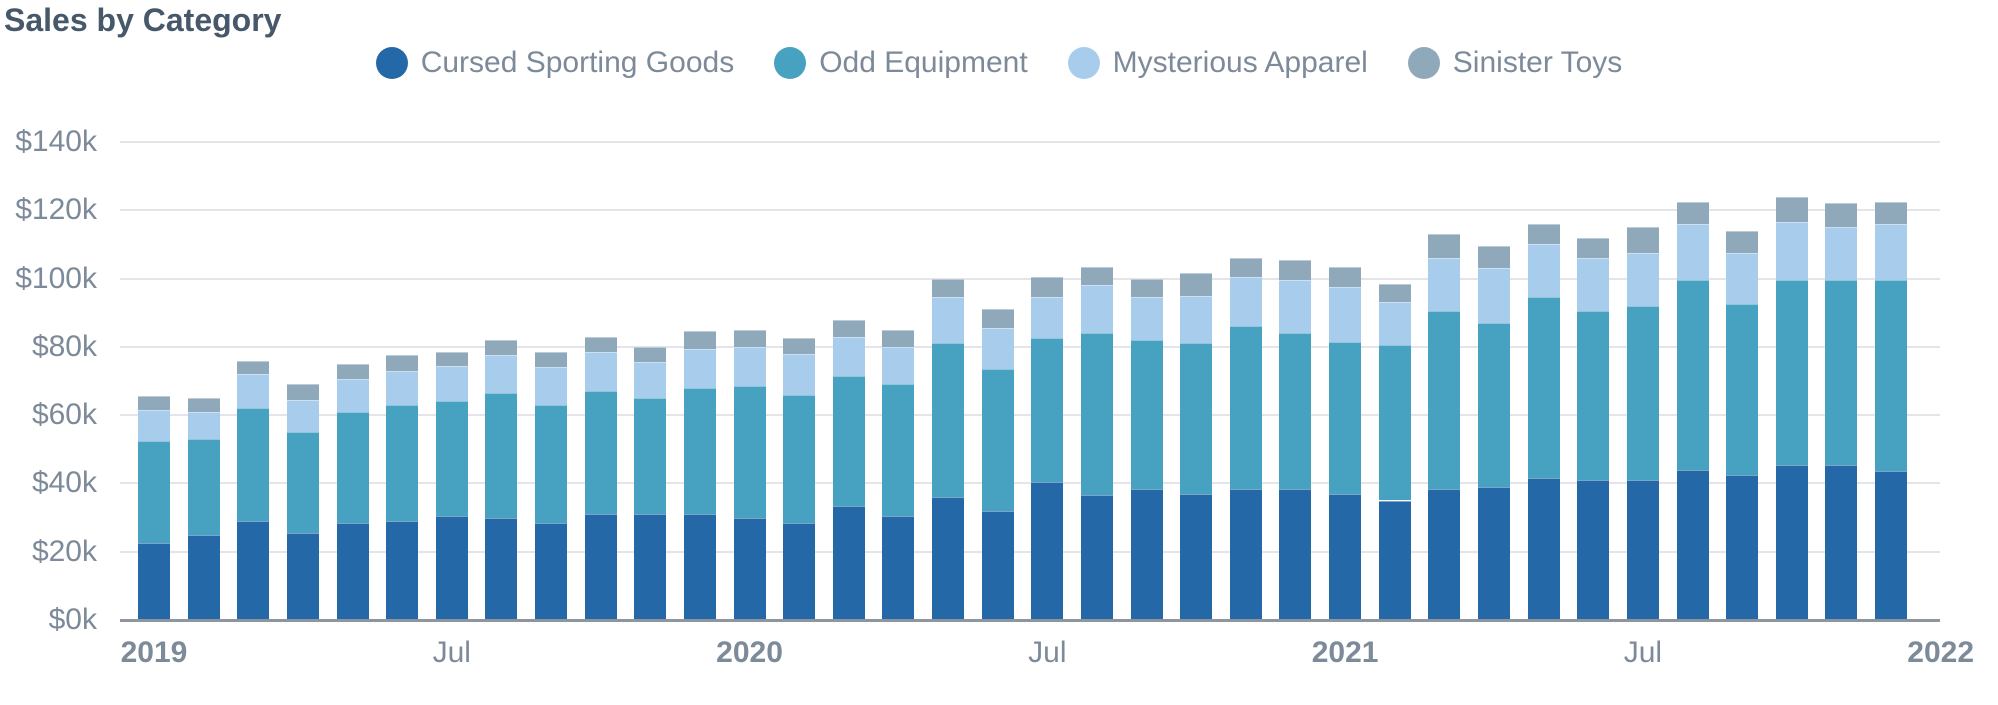 This screenshot has height=705, width=1998. I want to click on legend-item-mysterious-apparel: Mysterious Apparel, so click(1217, 63).